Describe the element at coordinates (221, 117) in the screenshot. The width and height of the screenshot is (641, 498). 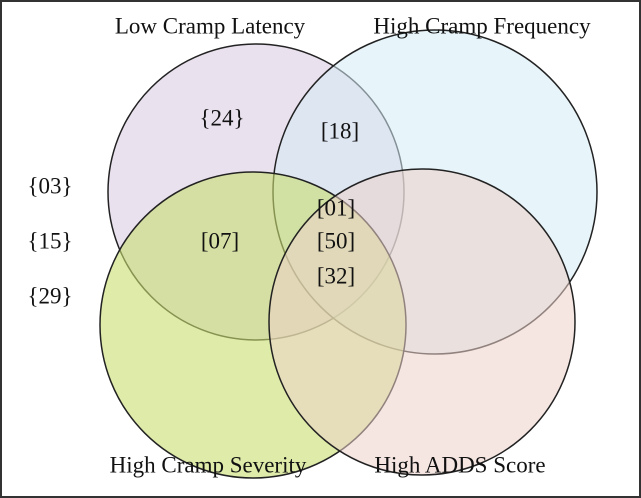
I see `region-count: {24}` at that location.